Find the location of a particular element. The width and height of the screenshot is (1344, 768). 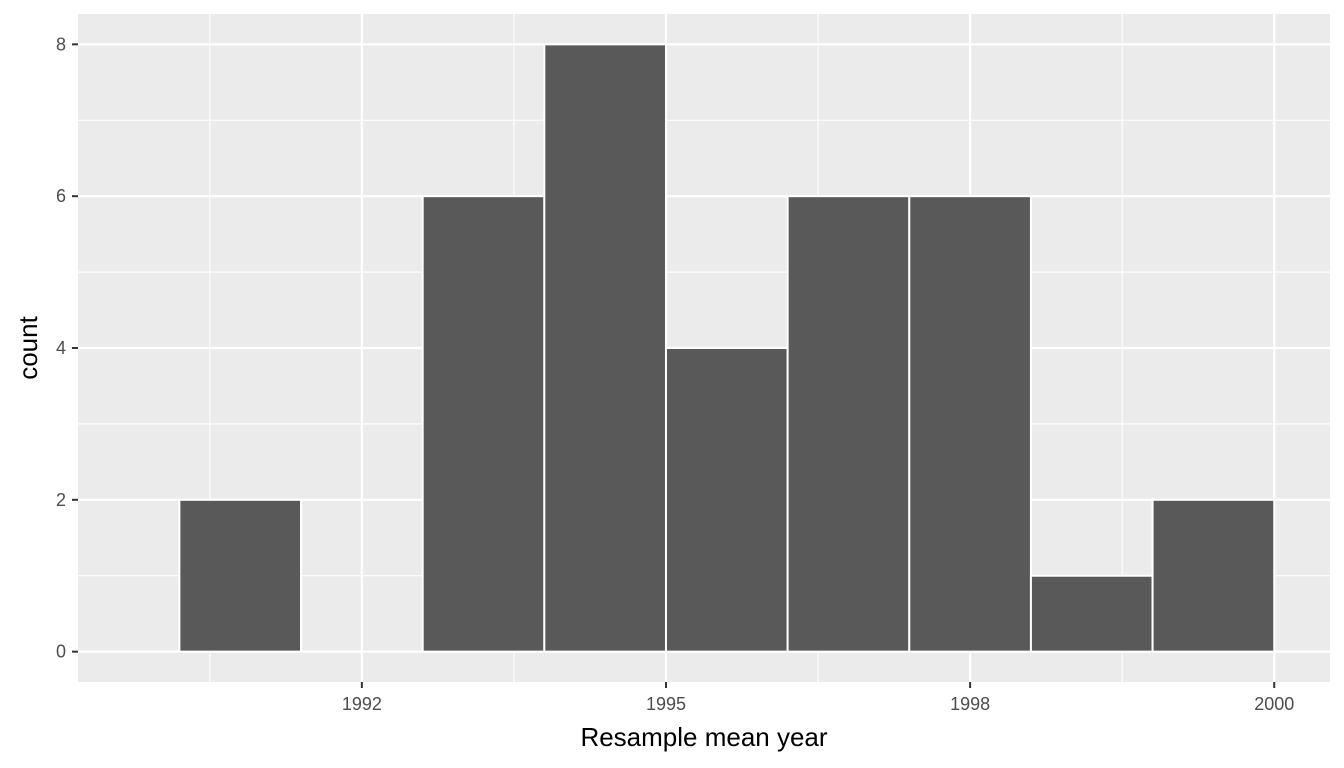

y-tick-label: 2 is located at coordinates (61, 500).